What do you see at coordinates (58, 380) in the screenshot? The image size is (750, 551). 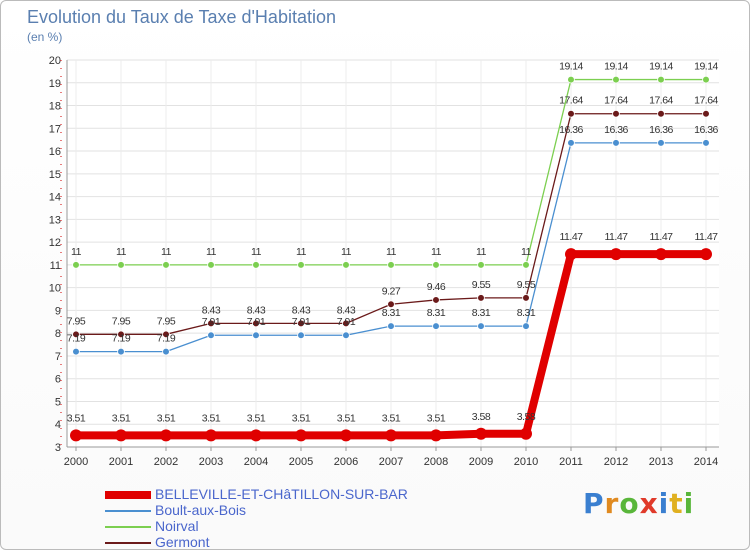 I see `y-tick-label: 6` at bounding box center [58, 380].